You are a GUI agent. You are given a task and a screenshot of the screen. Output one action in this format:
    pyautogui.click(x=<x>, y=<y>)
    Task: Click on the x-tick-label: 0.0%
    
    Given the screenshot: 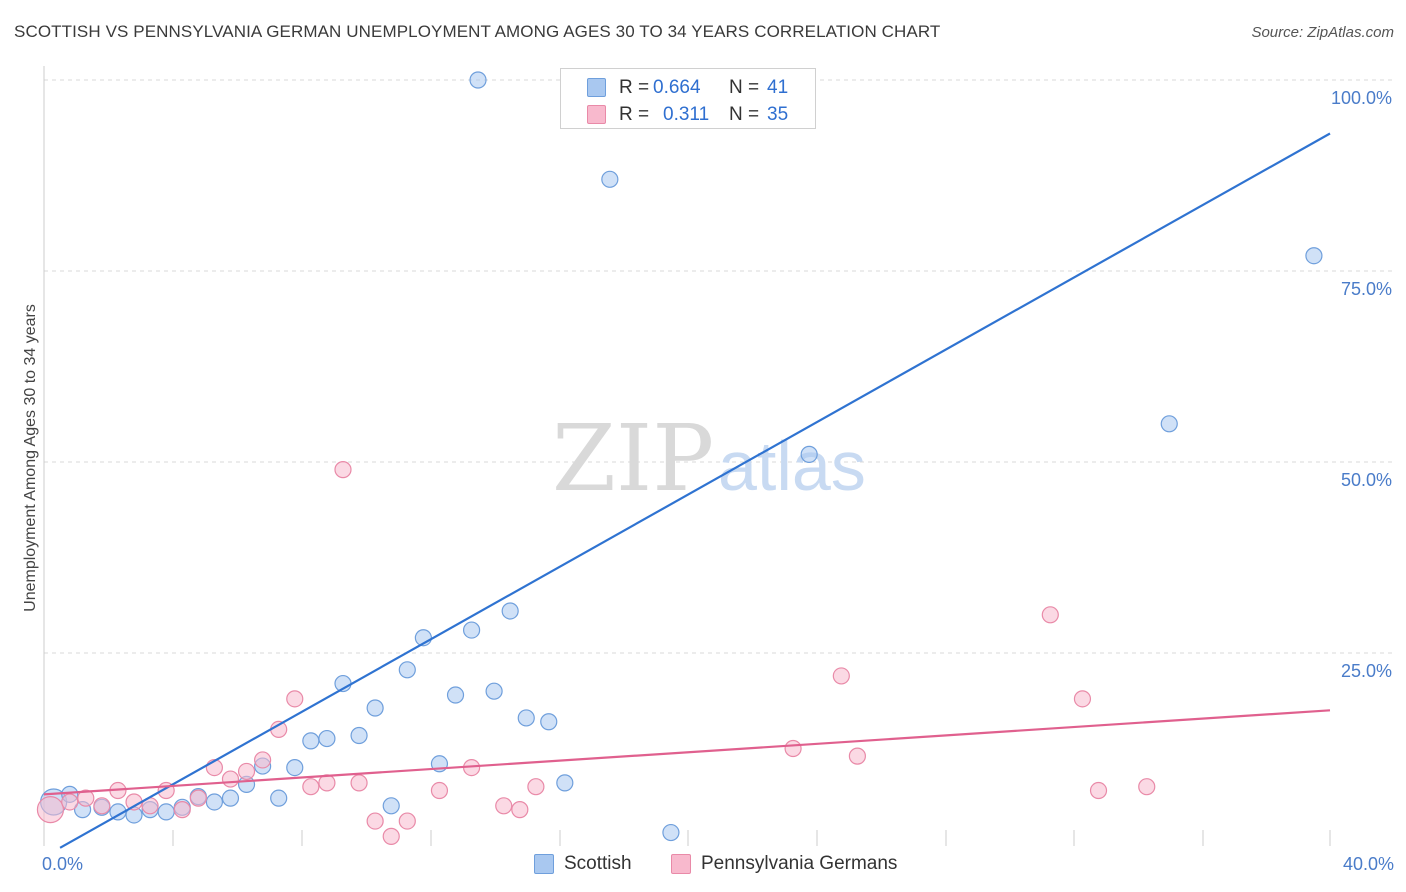 What is the action you would take?
    pyautogui.click(x=62, y=864)
    